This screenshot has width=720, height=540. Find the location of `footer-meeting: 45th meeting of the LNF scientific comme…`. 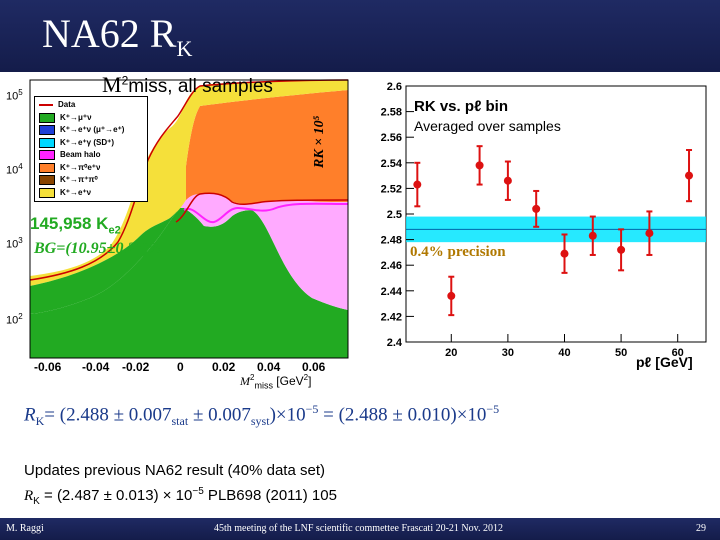

footer-meeting: 45th meeting of the LNF scientific comme… is located at coordinates (359, 528).